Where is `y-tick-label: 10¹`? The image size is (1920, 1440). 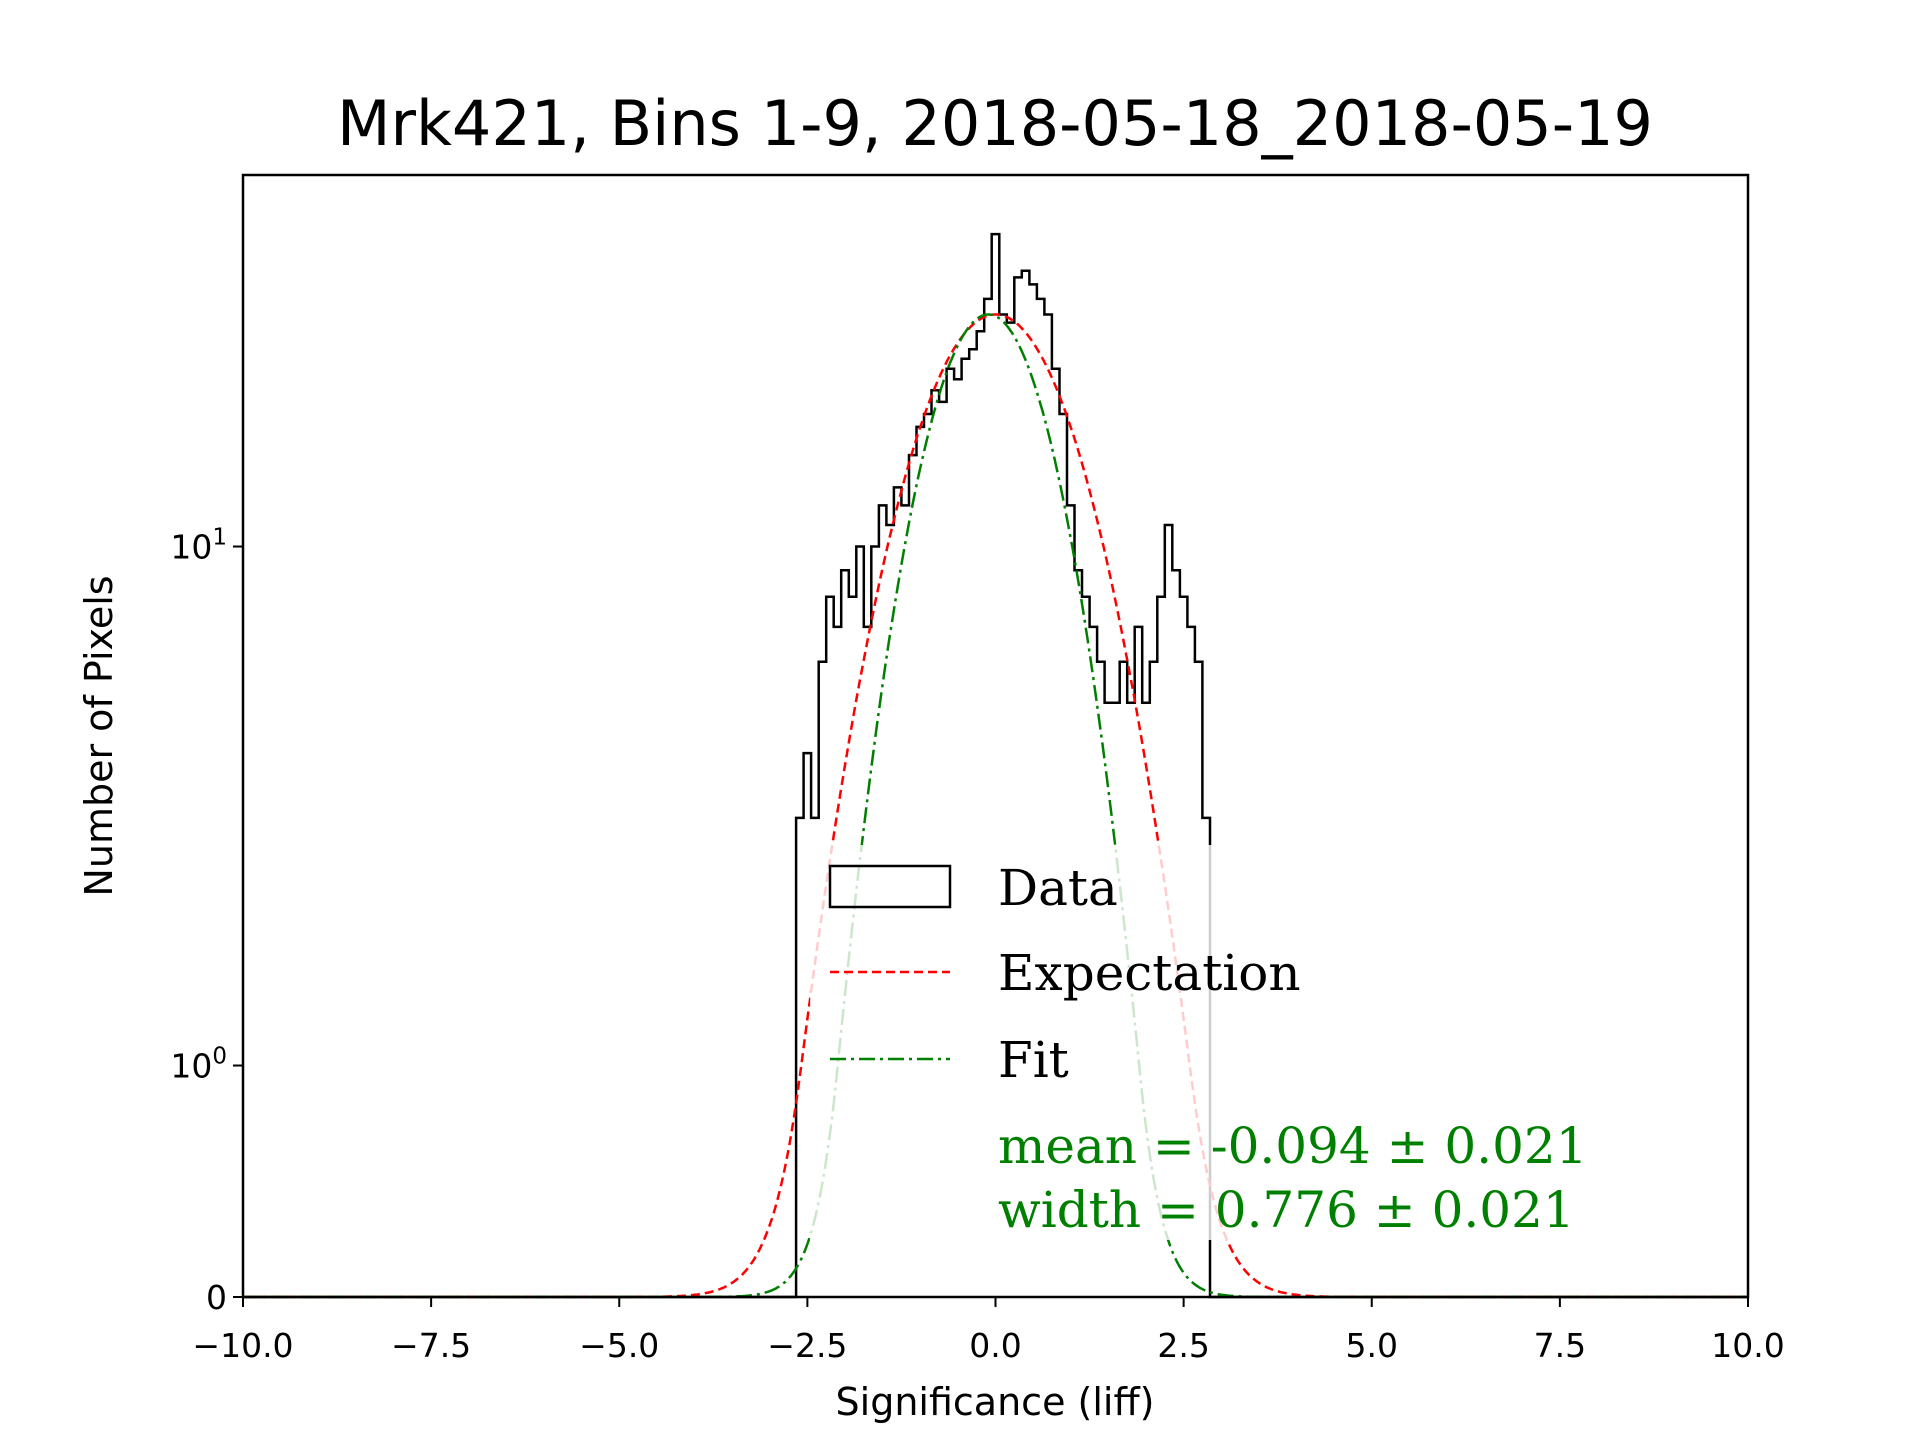
y-tick-label: 10¹ is located at coordinates (198, 546).